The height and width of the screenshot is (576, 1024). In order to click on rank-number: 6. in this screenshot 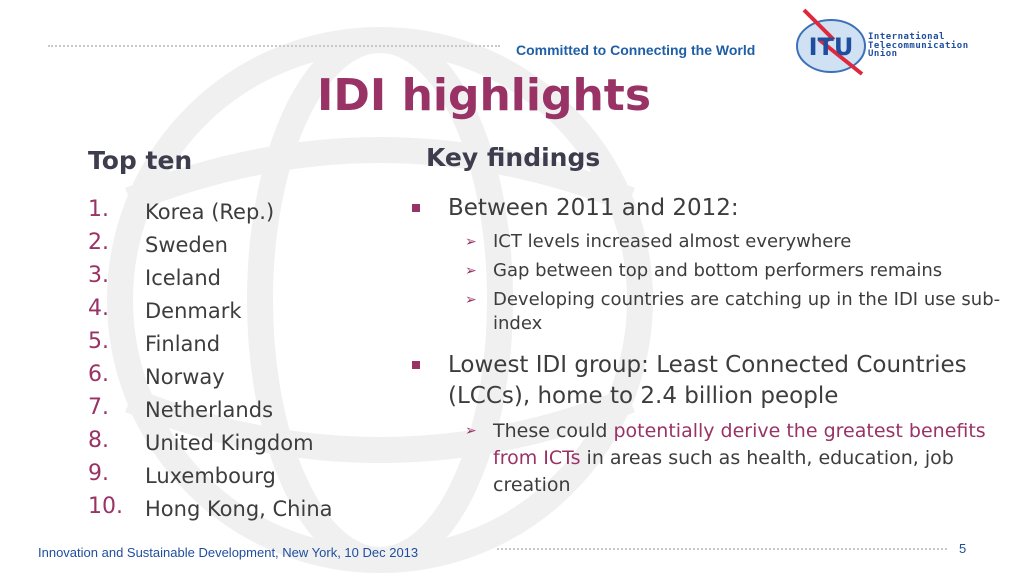, I will do `click(98, 374)`.